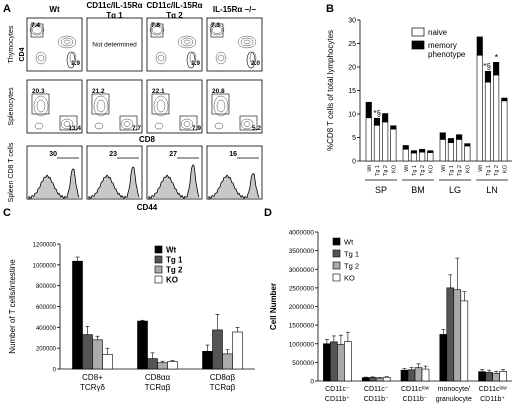 The width and height of the screenshot is (520, 416). I want to click on gate-cd4, so click(40, 104).